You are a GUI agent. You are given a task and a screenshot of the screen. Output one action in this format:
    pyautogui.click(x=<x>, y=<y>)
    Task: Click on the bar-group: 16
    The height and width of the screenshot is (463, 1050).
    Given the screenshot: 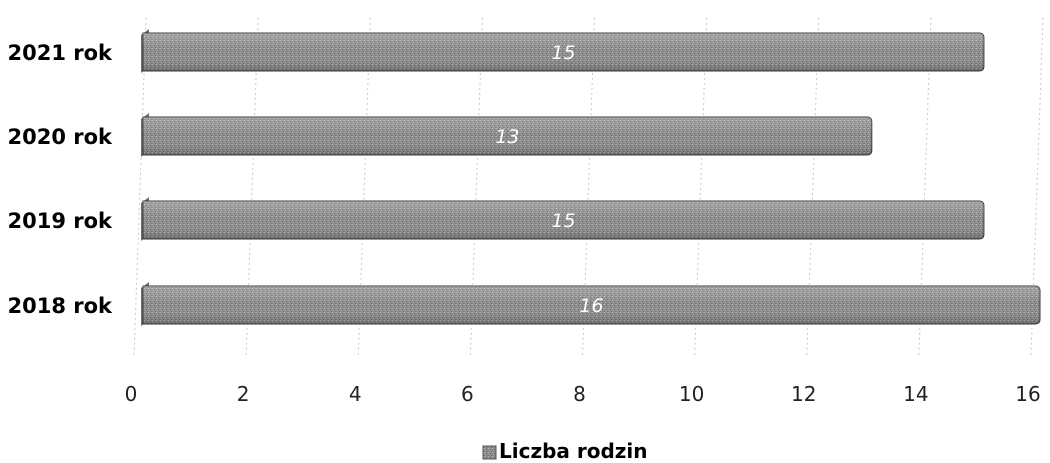 What is the action you would take?
    pyautogui.click(x=591, y=304)
    